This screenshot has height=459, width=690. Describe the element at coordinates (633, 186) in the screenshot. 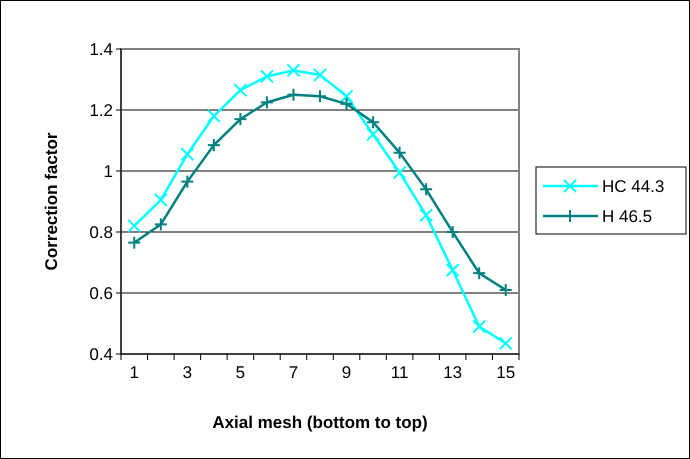

I see `legend-label: HC 44.3` at that location.